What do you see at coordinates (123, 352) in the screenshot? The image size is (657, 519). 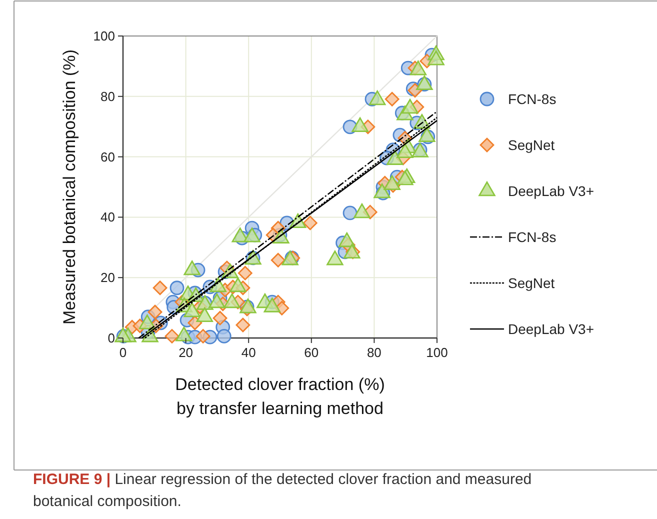 I see `x-tick-label: 0` at bounding box center [123, 352].